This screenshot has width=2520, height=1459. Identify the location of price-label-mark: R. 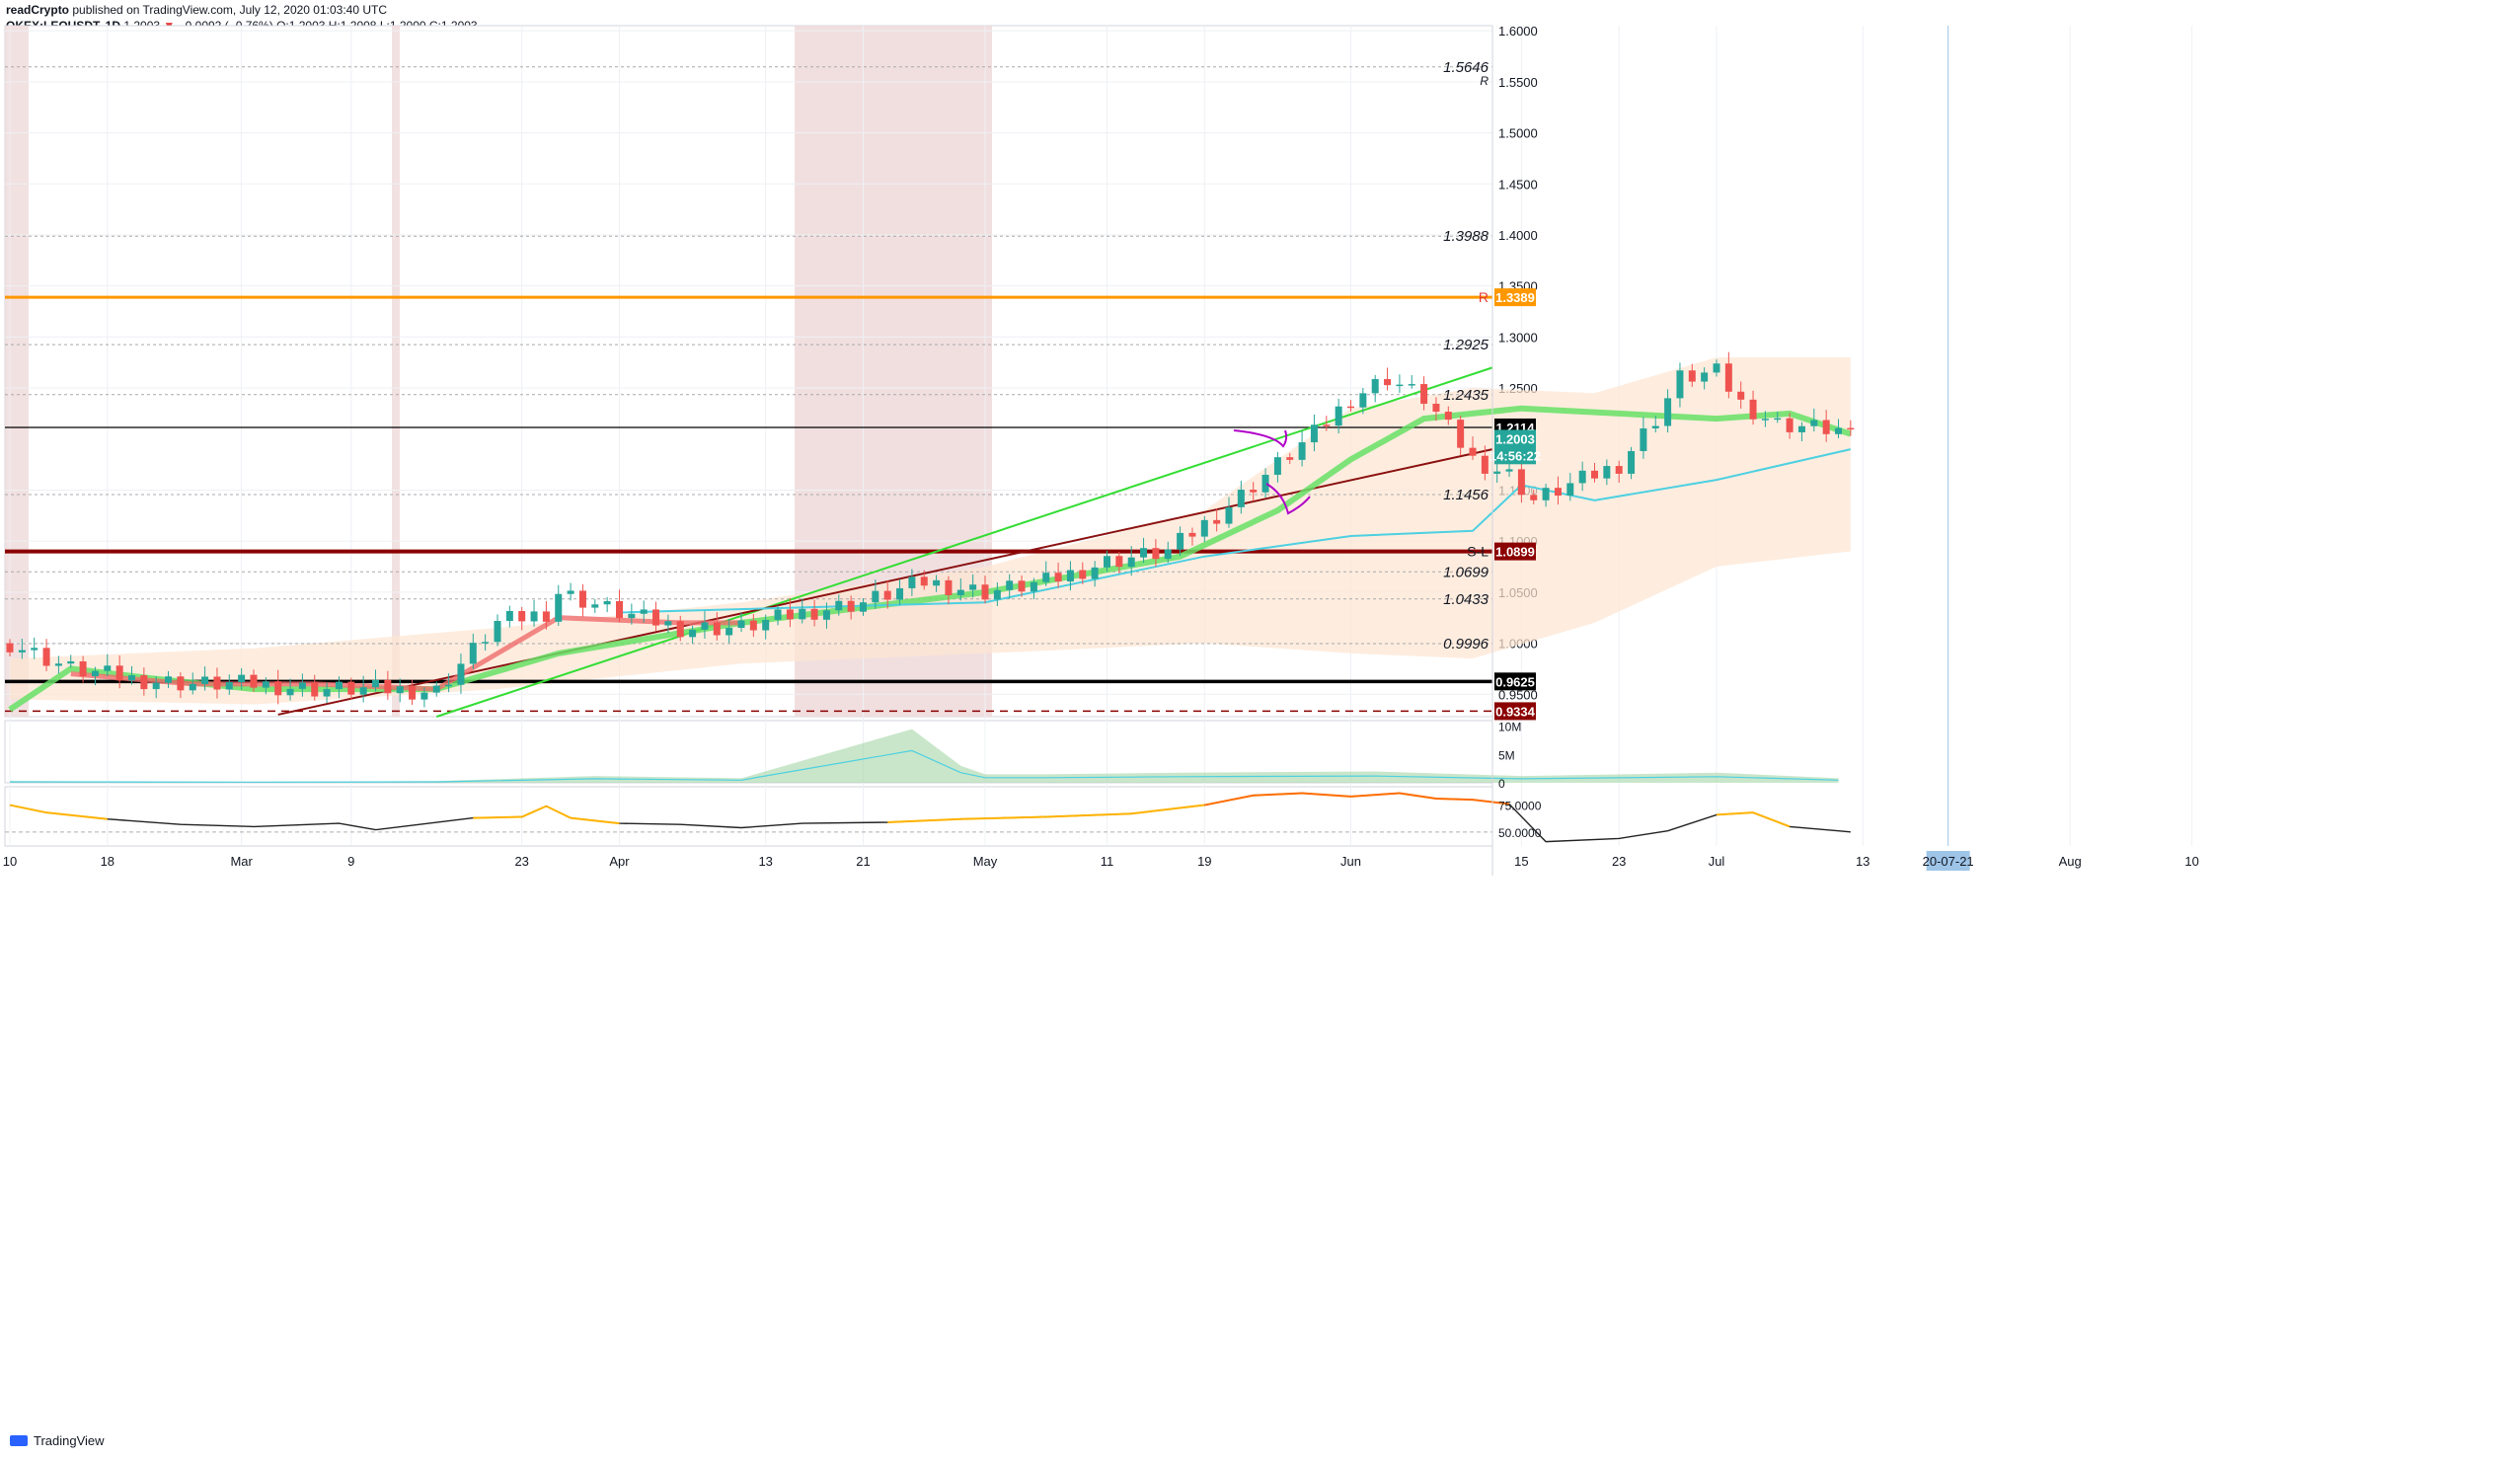
(1484, 297).